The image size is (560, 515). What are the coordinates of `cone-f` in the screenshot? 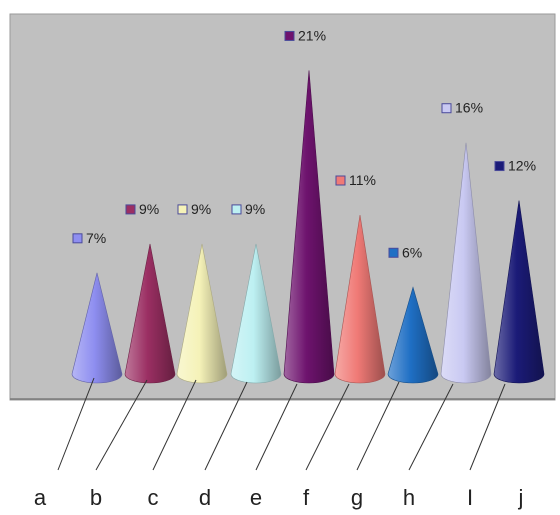 It's located at (360, 299).